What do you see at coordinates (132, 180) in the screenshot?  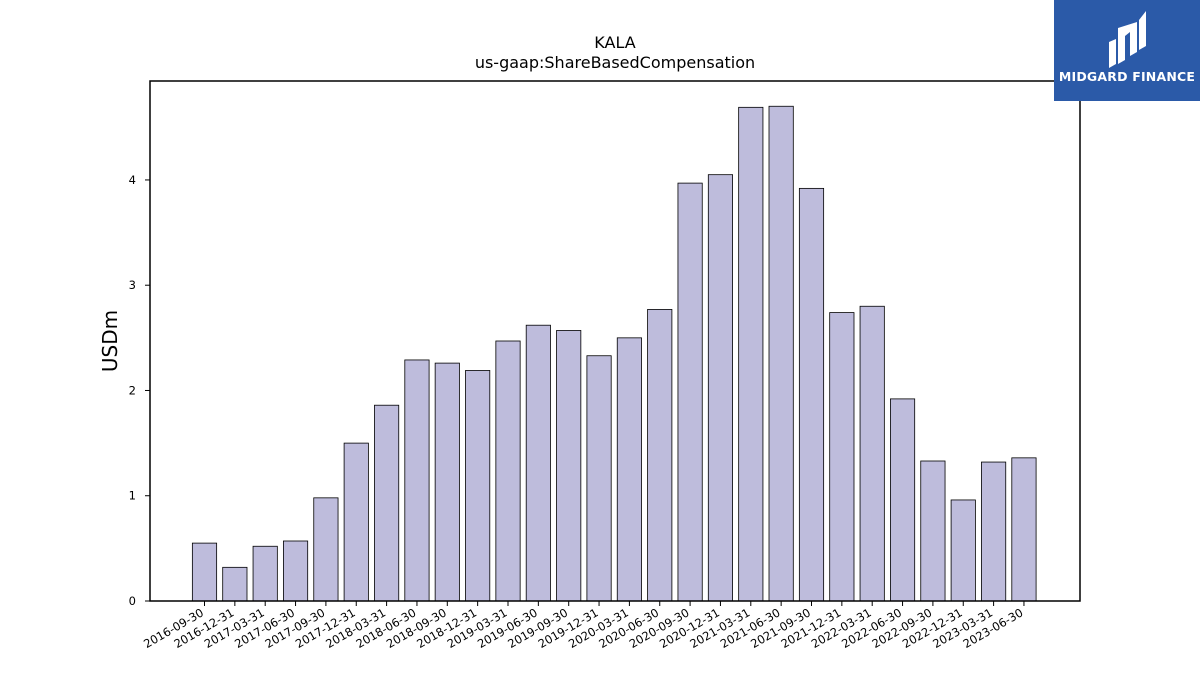 I see `y-tick-label: 4` at bounding box center [132, 180].